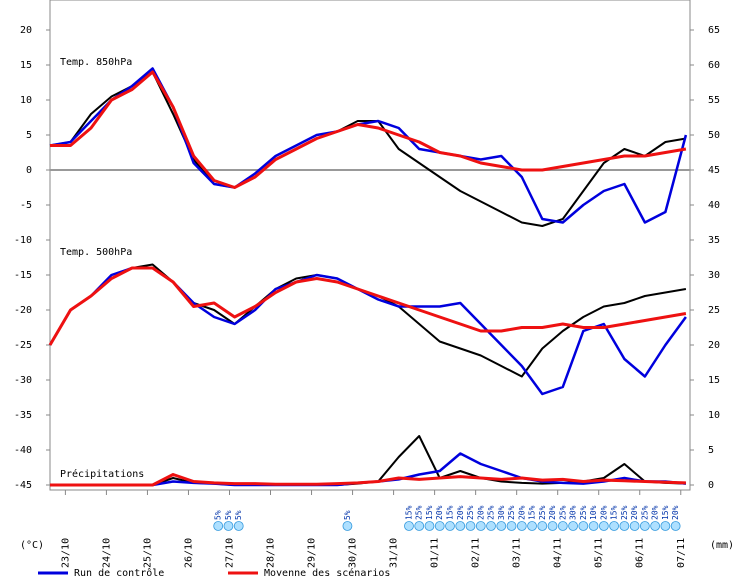  I want to click on y2-axis-label: (mm), so click(722, 545).